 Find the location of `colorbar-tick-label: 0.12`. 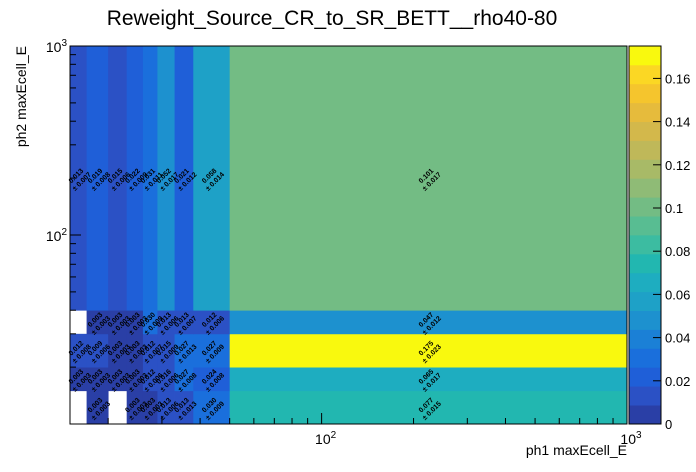

colorbar-tick-label: 0.12 is located at coordinates (677, 165).